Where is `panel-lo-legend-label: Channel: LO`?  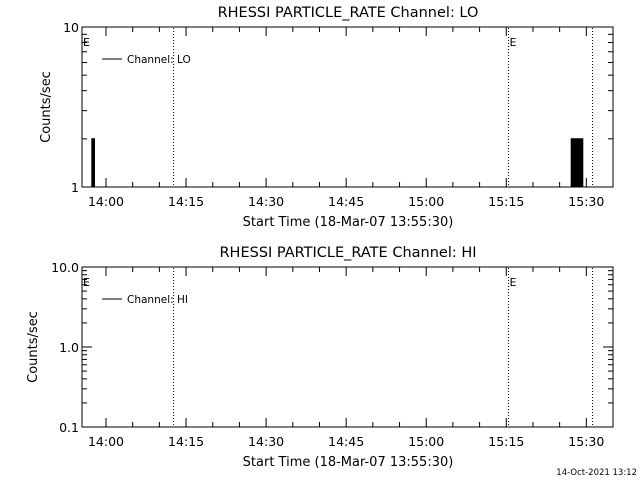 panel-lo-legend-label: Channel: LO is located at coordinates (159, 60).